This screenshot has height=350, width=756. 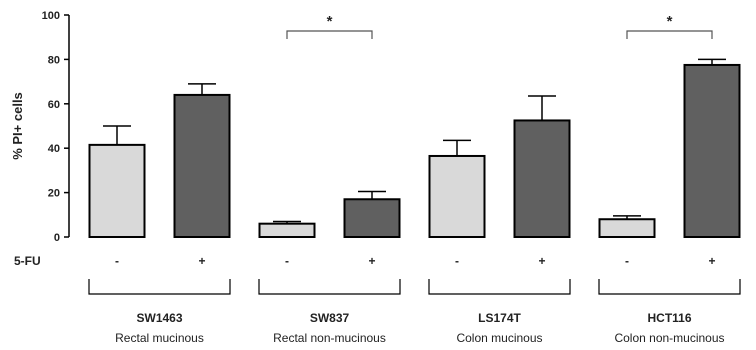 I want to click on cell-line-name: SW837, so click(x=330, y=318).